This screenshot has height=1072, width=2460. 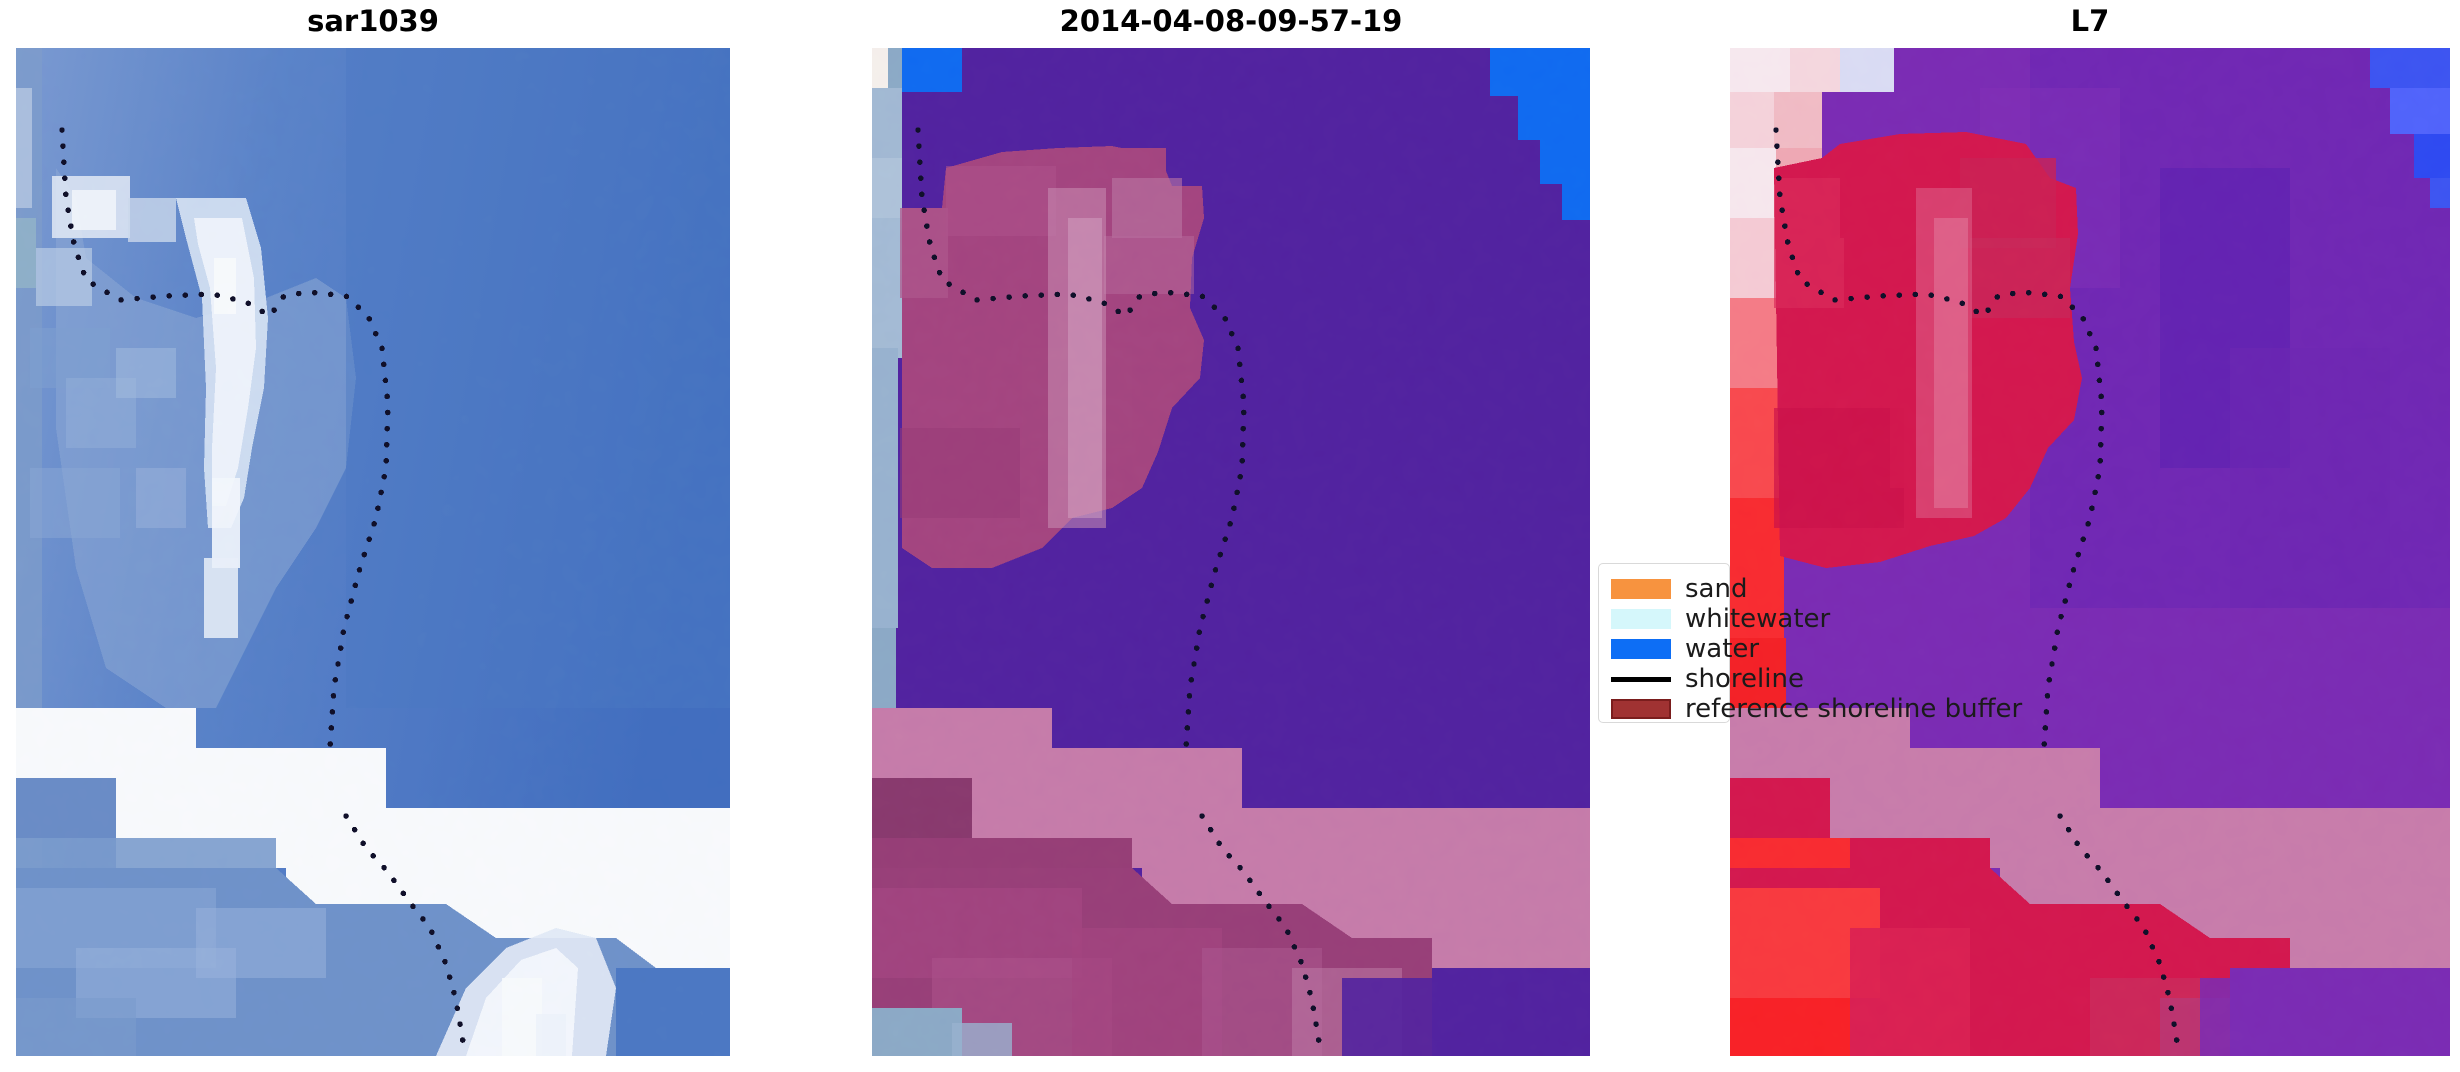 I want to click on l7-shoreline, so click(x=1977, y=589).